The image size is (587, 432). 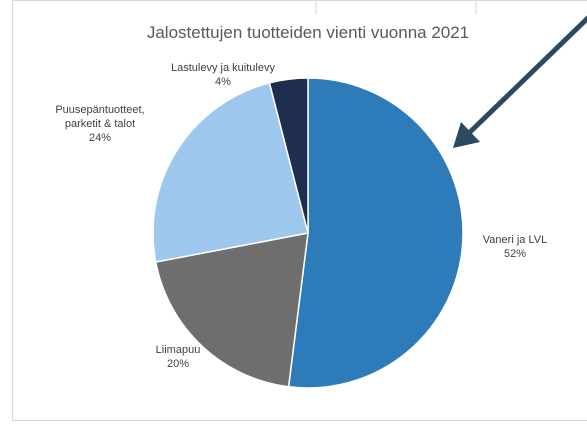 What do you see at coordinates (466, 135) in the screenshot?
I see `arrow-head` at bounding box center [466, 135].